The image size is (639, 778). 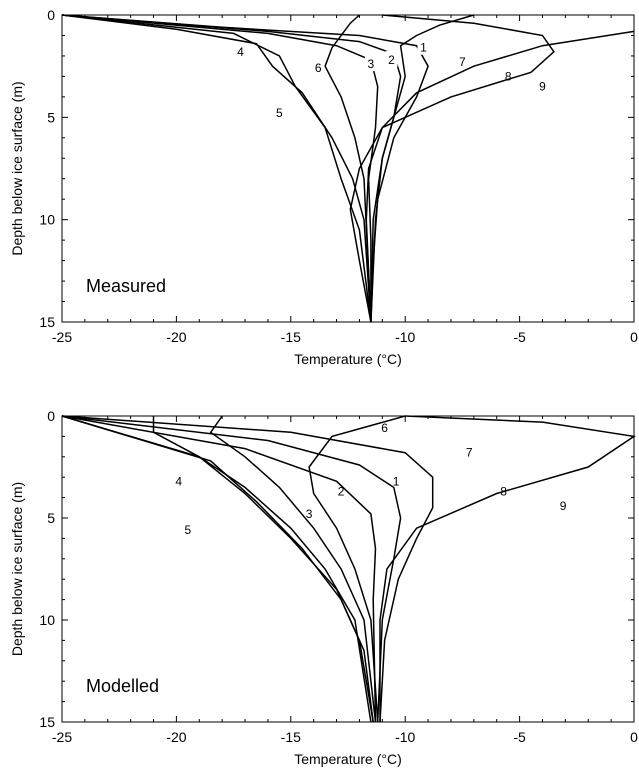 I want to click on panel-label: Measured, so click(x=126, y=286).